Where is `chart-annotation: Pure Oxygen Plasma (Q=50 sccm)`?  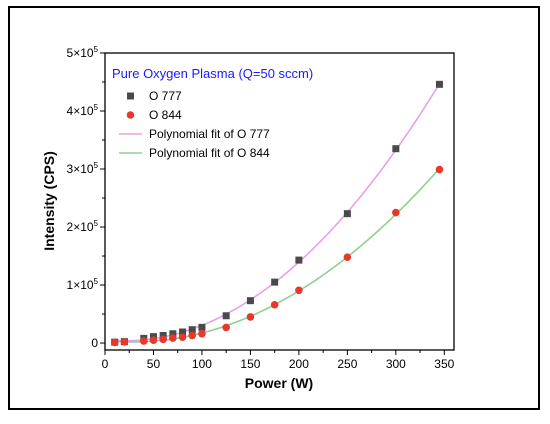 chart-annotation: Pure Oxygen Plasma (Q=50 sccm) is located at coordinates (212, 73).